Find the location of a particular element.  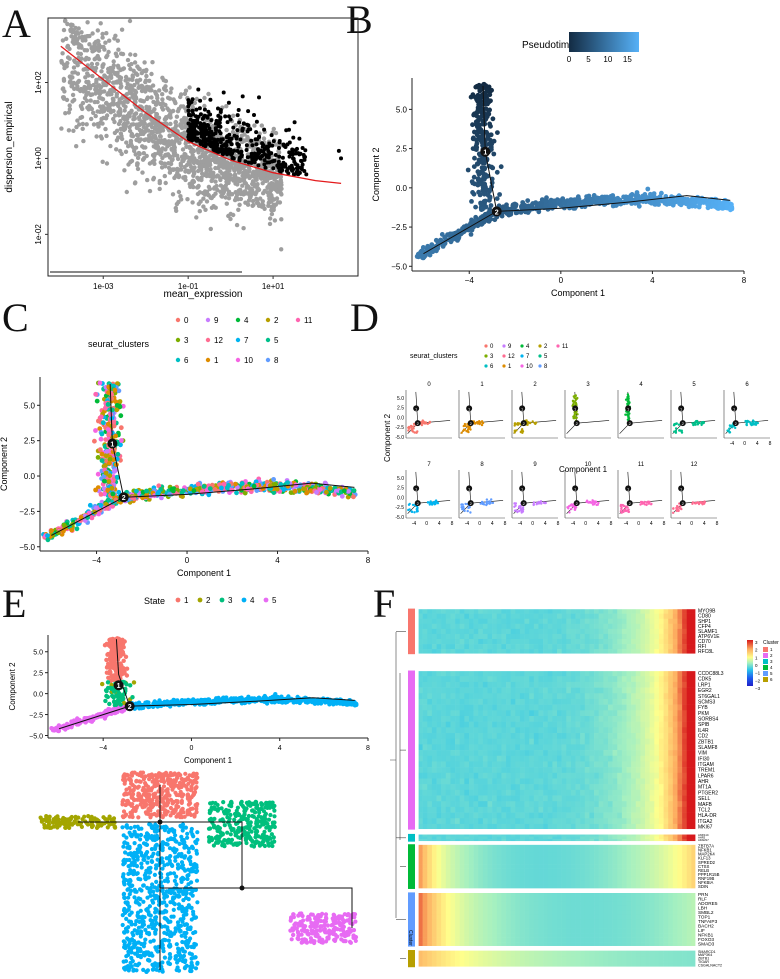

panel-label-e: E is located at coordinates (14, 603).